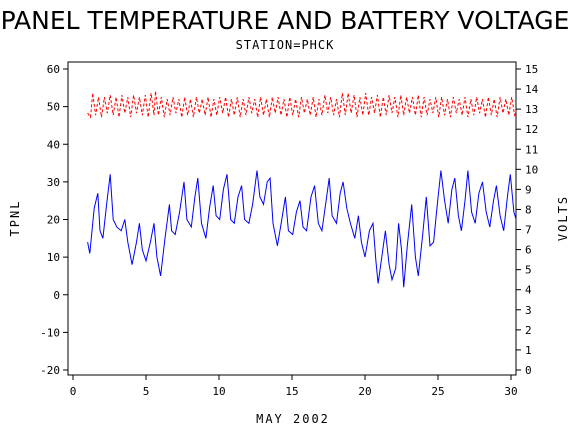  What do you see at coordinates (563, 218) in the screenshot?
I see `y-axis-label-right: VOLTS` at bounding box center [563, 218].